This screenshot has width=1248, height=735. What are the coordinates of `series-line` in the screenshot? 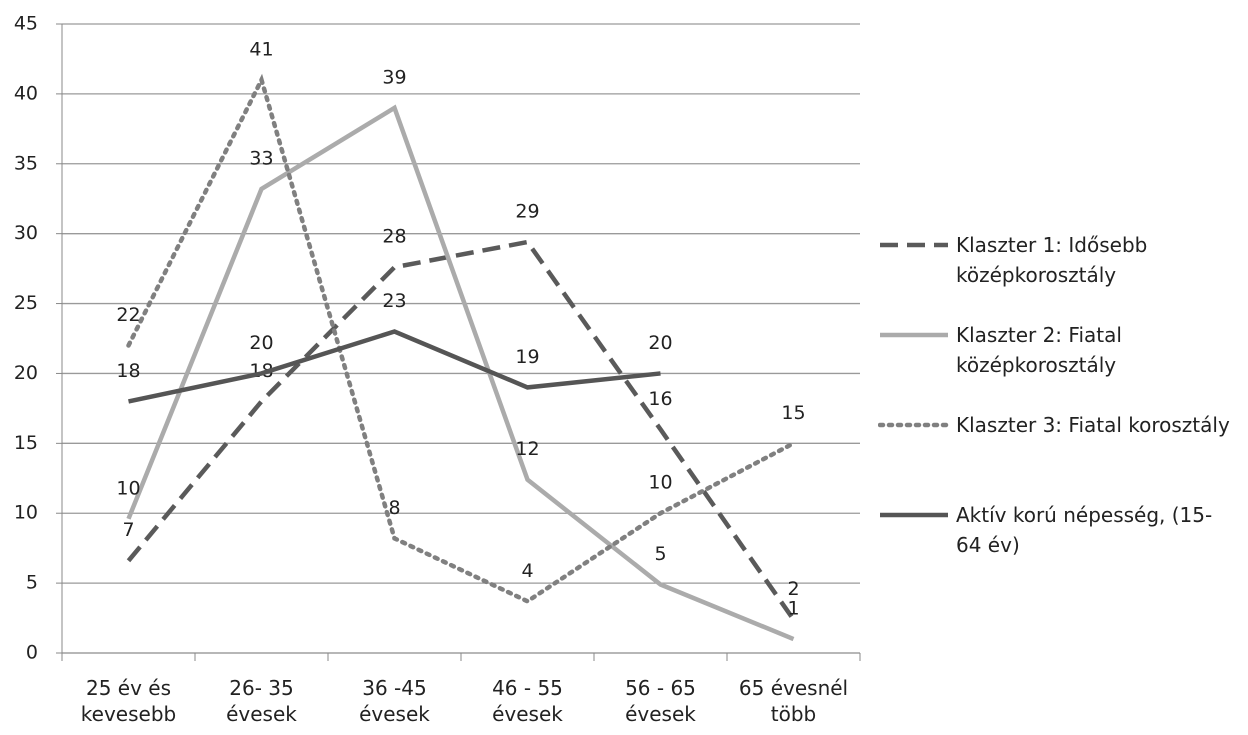 It's located at (394, 366).